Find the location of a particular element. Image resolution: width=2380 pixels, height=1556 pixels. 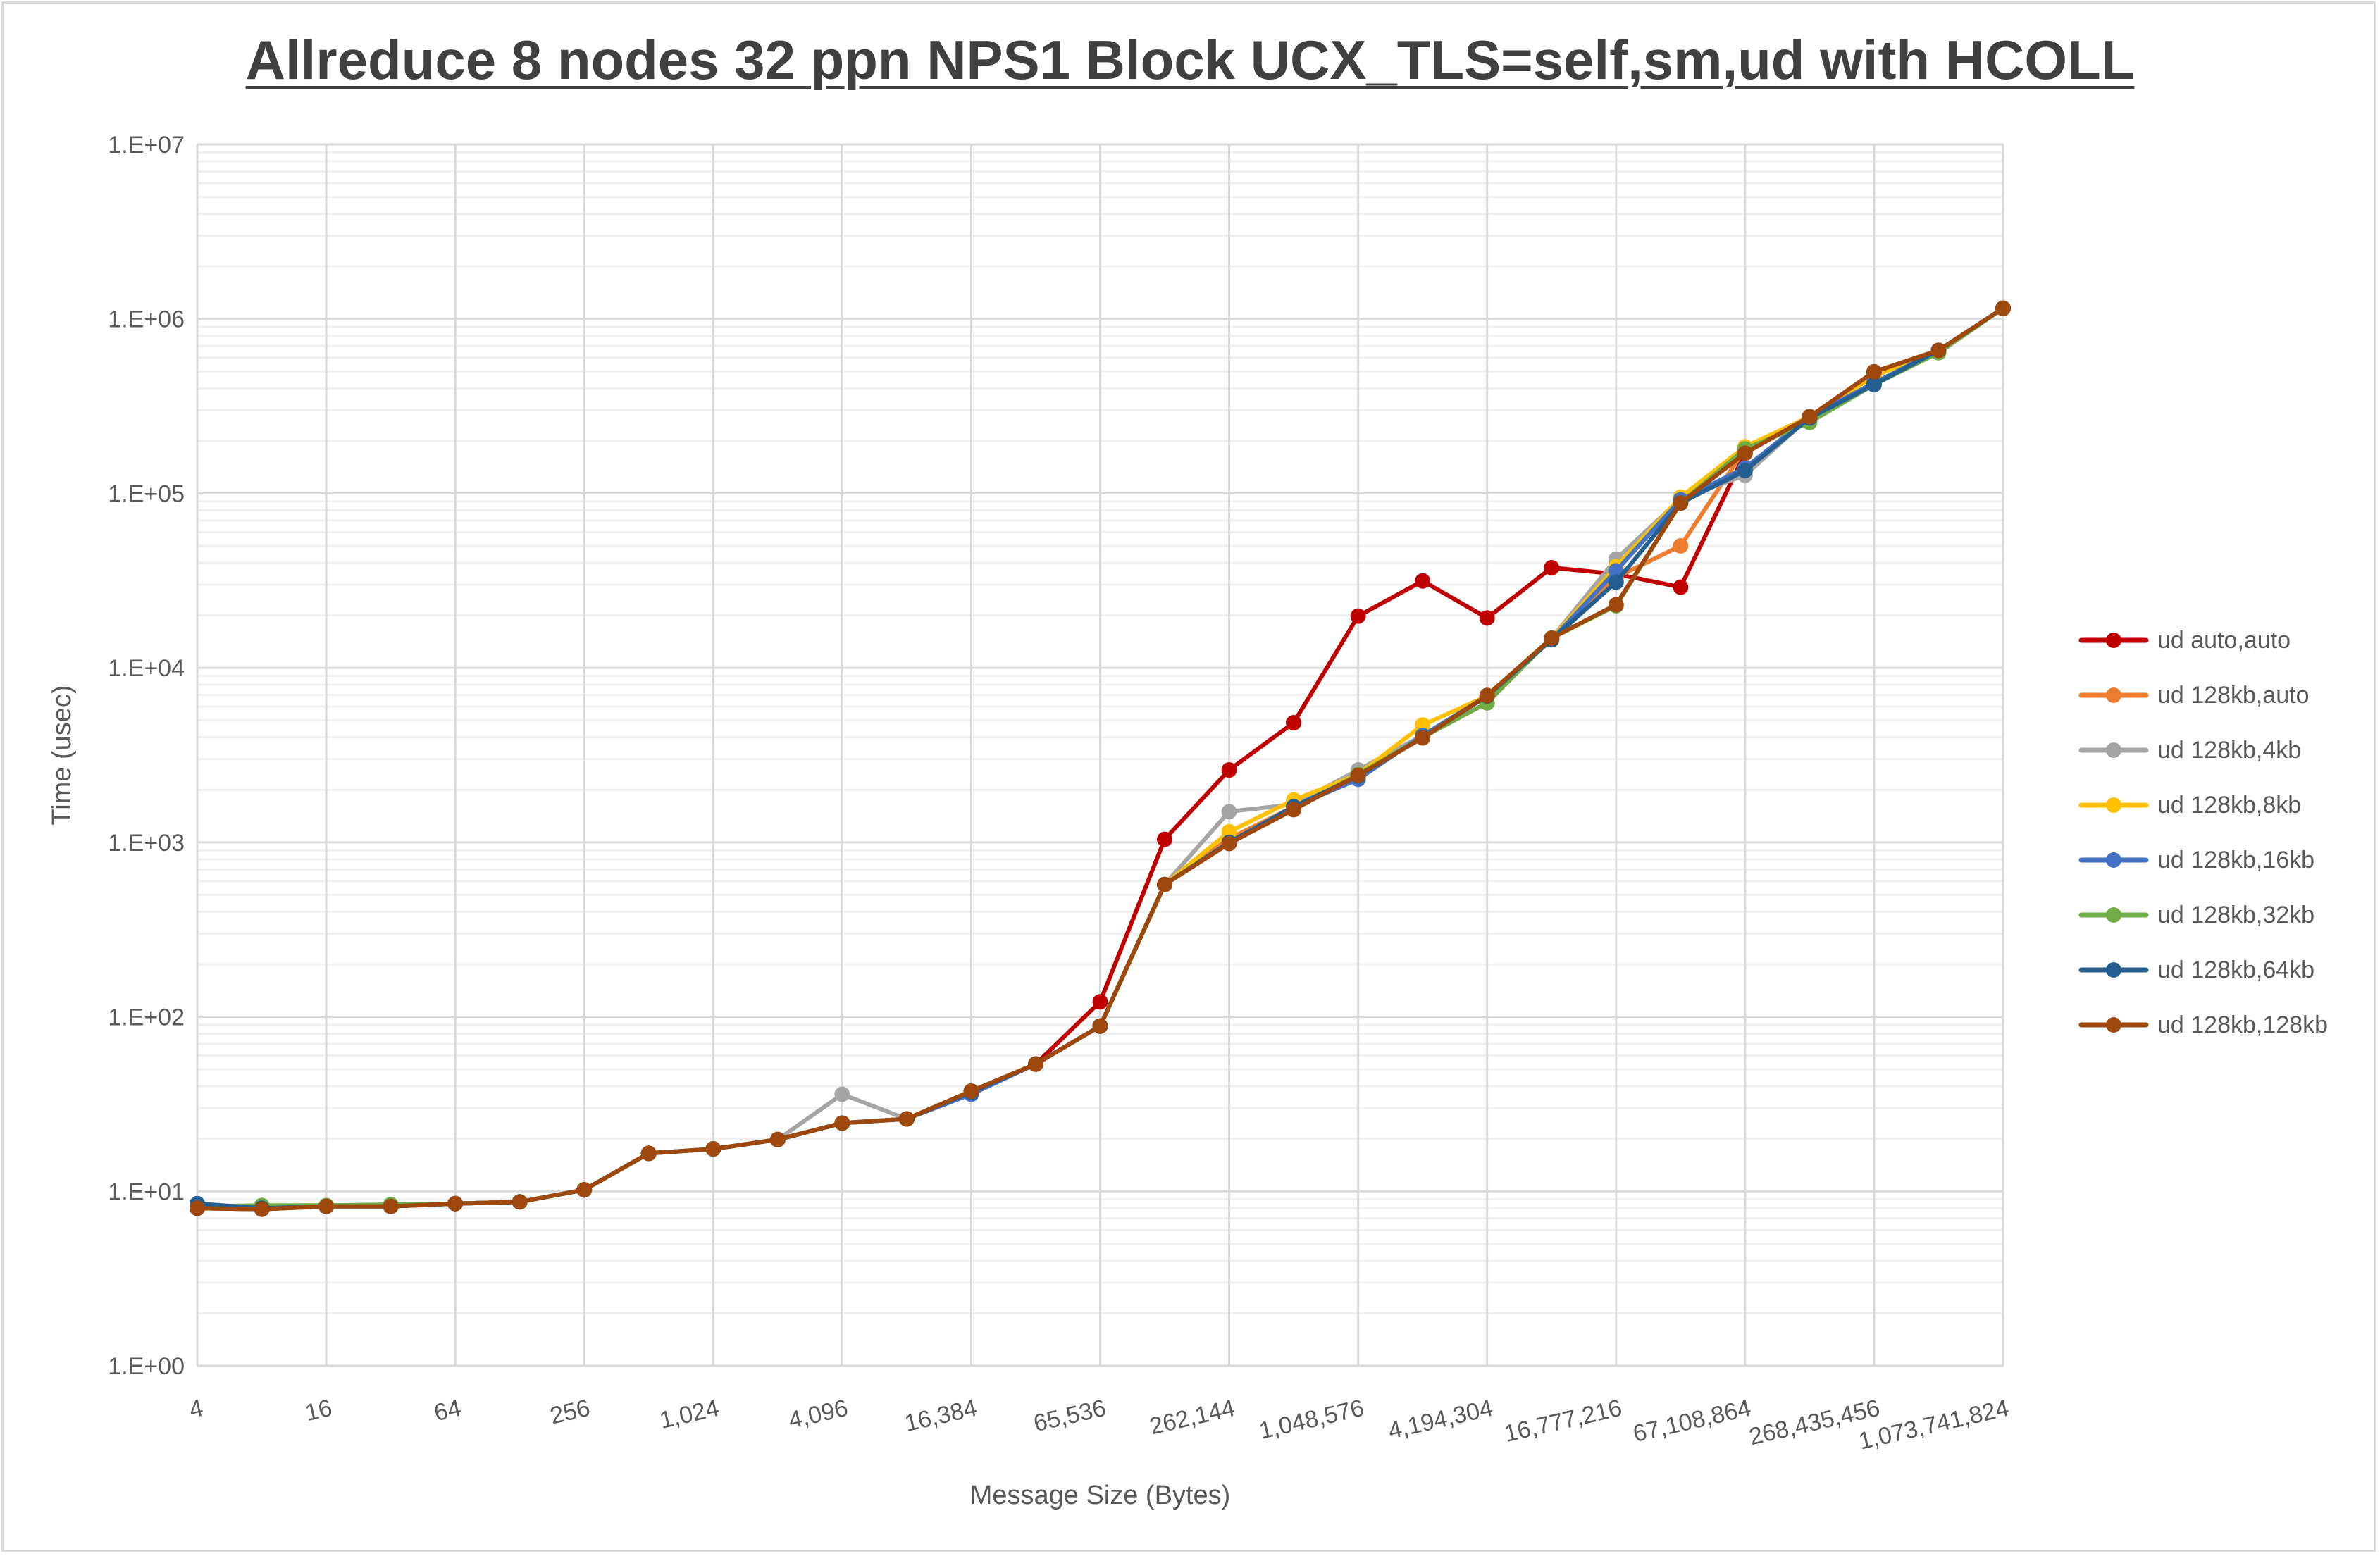

legend-item: ud 128kb,8kb is located at coordinates (2203, 805).